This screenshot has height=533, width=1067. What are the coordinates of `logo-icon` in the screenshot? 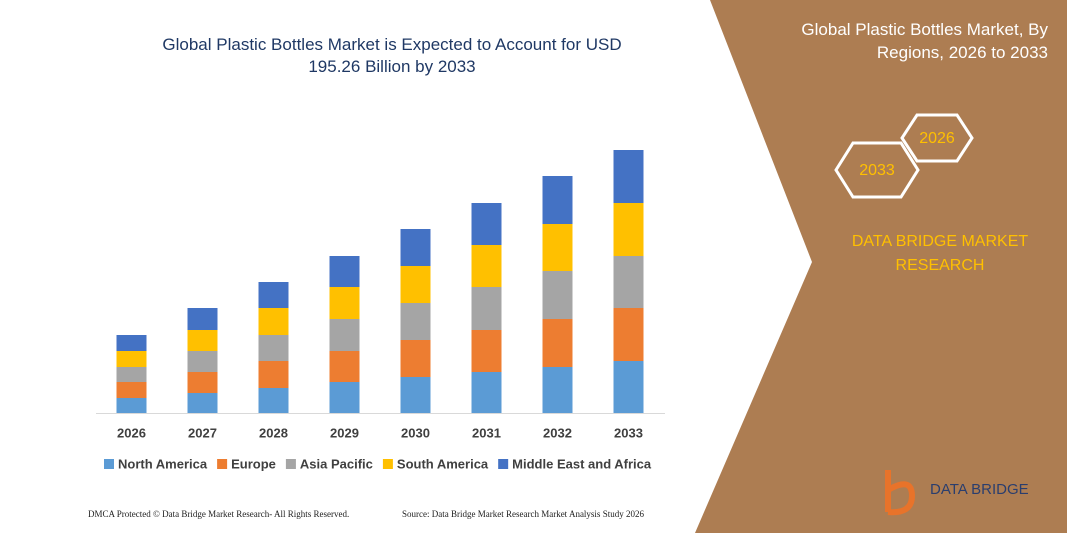 It's located at (900, 493).